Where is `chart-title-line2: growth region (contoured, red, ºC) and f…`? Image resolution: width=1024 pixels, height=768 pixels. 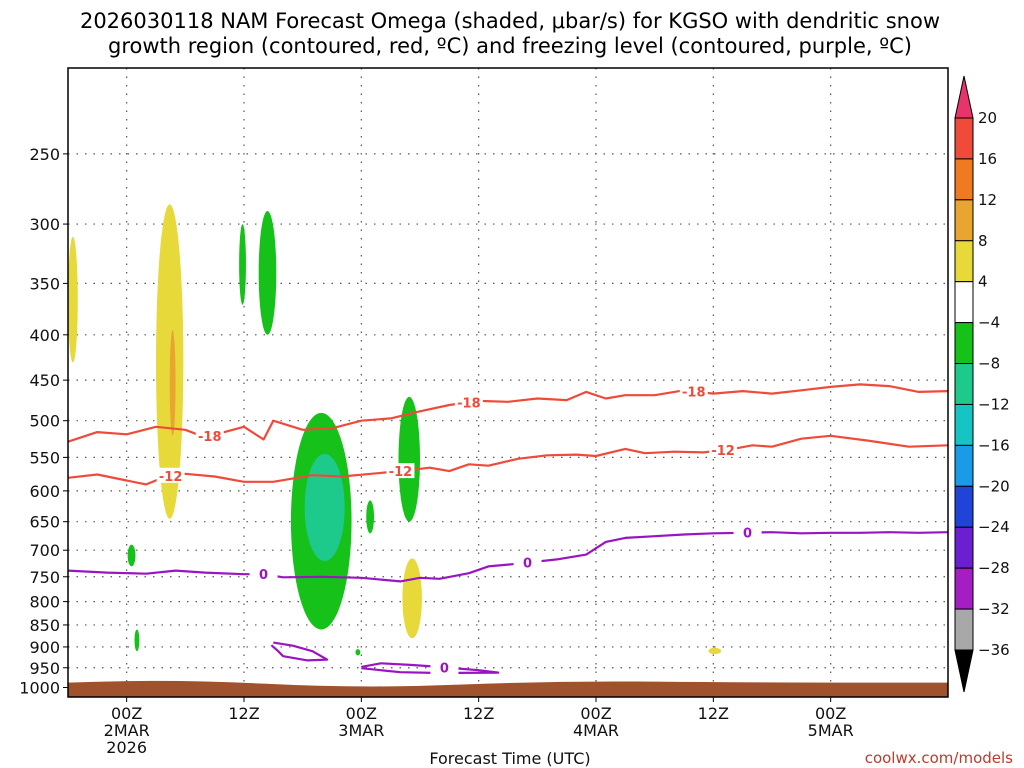 chart-title-line2: growth region (contoured, red, ºC) and f… is located at coordinates (510, 46).